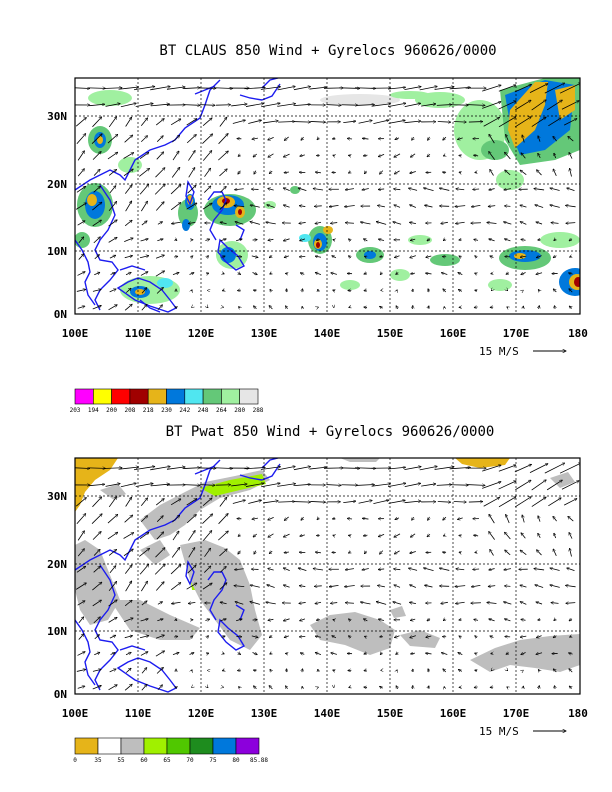  What do you see at coordinates (578, 333) in the screenshot?
I see `lon-label: 180` at bounding box center [578, 333].